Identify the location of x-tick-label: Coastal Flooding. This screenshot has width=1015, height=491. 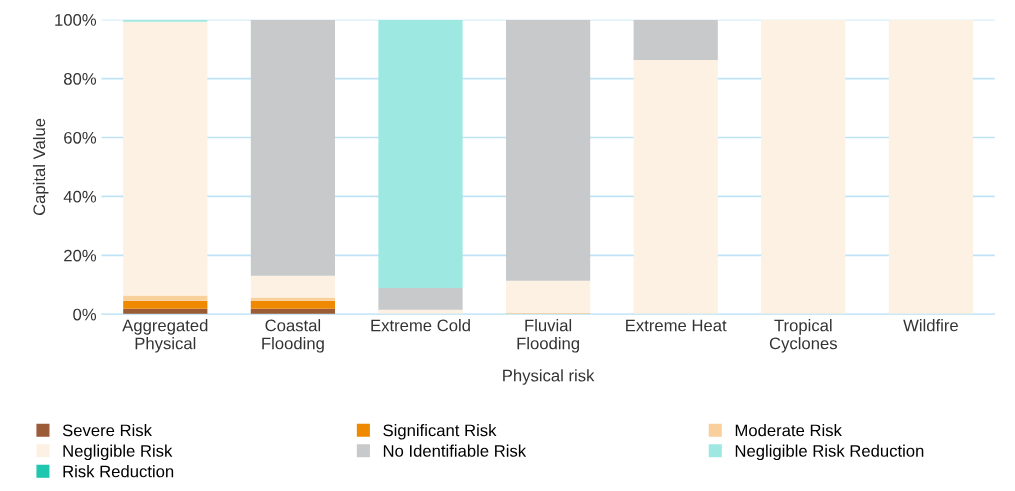
(293, 336).